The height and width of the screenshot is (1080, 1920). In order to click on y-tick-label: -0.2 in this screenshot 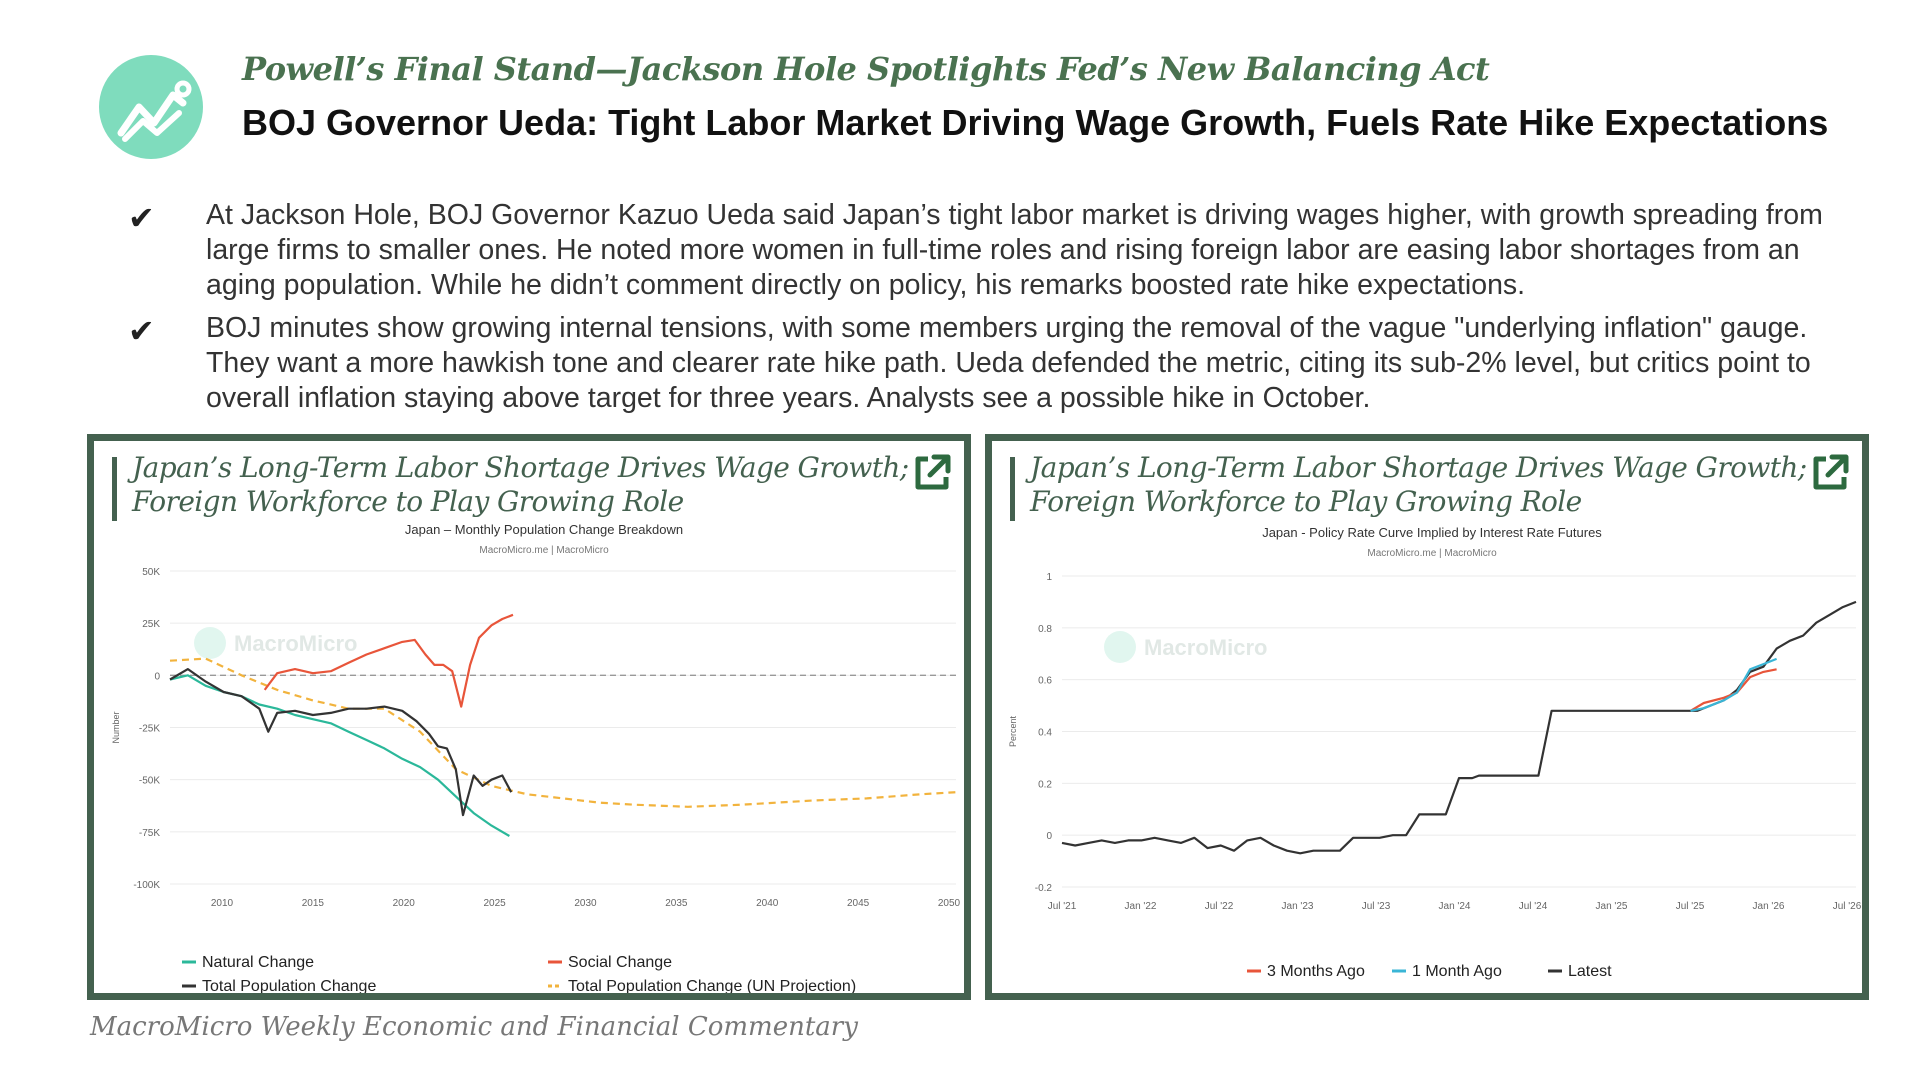, I will do `click(1044, 888)`.